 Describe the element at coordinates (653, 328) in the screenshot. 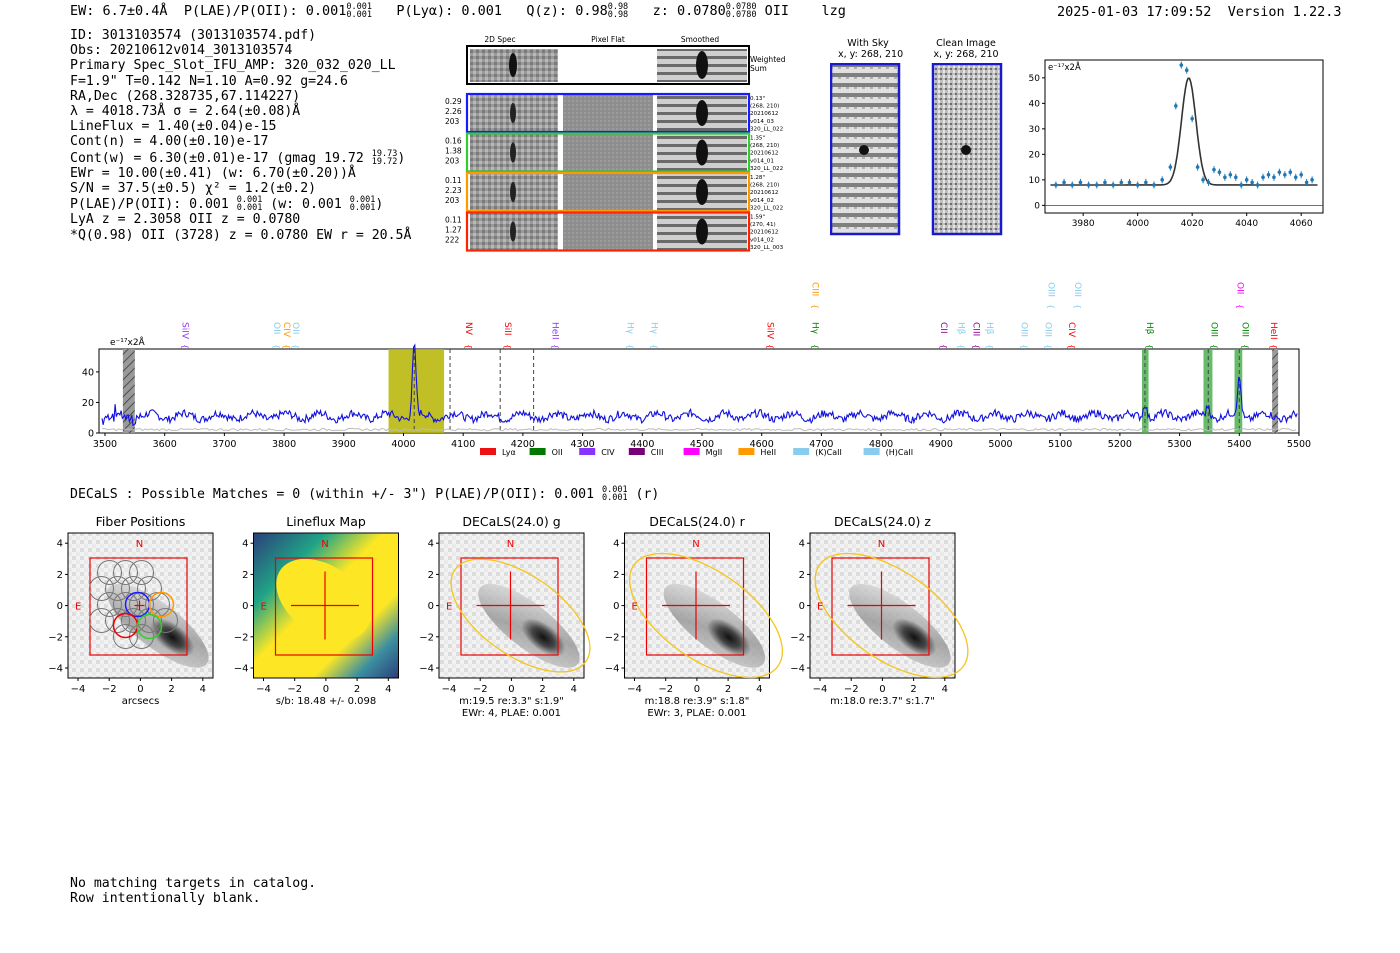

I see `spectrum-line-label: Hγ` at that location.